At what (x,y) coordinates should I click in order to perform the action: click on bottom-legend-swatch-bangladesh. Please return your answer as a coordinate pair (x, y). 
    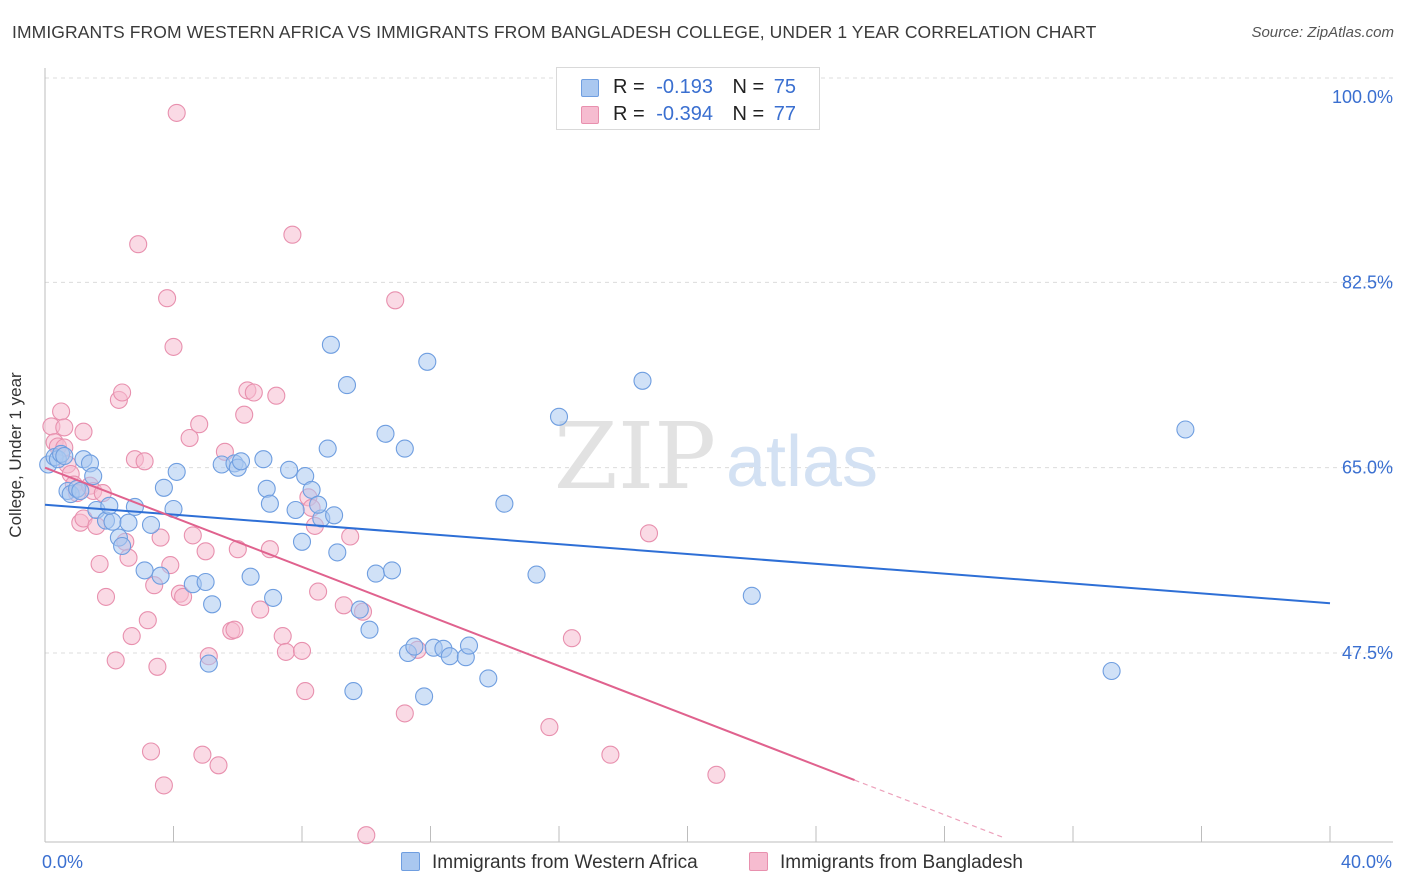
    Looking at the image, I should click on (758, 861).